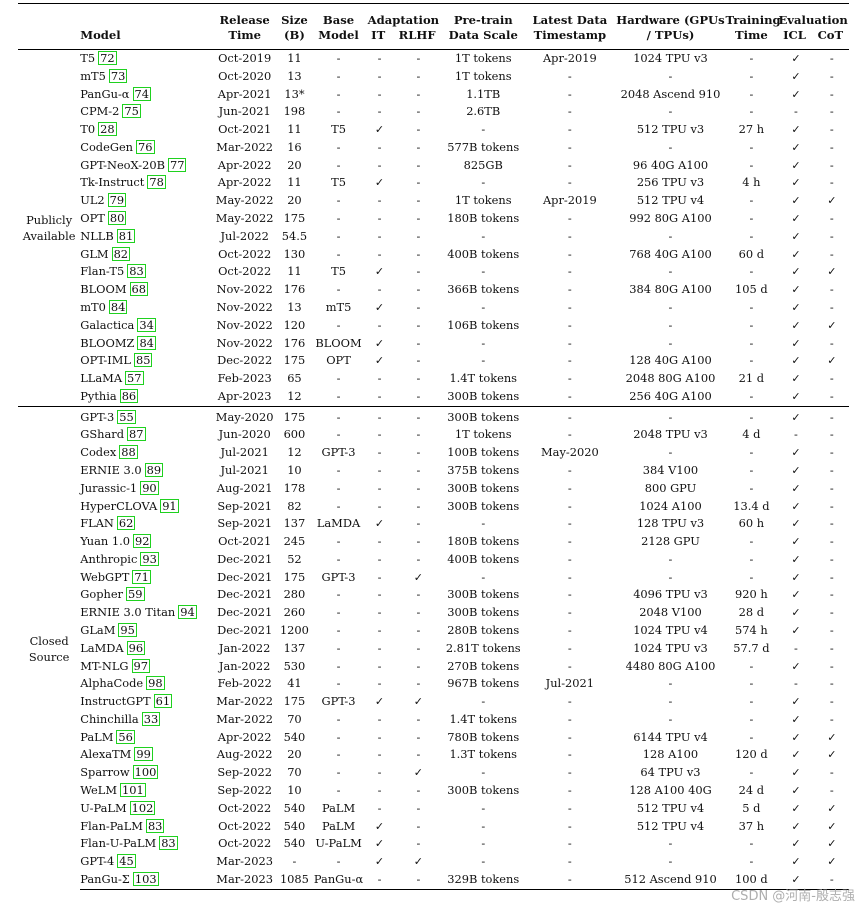 Image resolution: width=867 pixels, height=912 pixels. I want to click on citation-link: 81, so click(126, 235).